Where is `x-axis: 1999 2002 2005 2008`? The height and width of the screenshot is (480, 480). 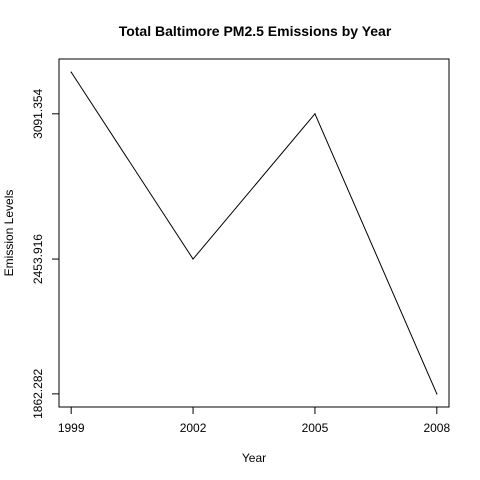 x-axis: 1999 2002 2005 2008 is located at coordinates (254, 421).